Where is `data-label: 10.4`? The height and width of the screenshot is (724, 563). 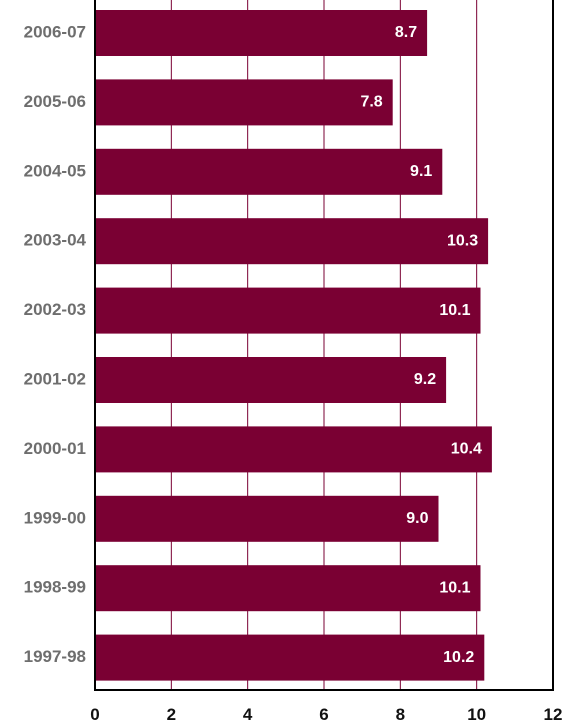 data-label: 10.4 is located at coordinates (466, 449).